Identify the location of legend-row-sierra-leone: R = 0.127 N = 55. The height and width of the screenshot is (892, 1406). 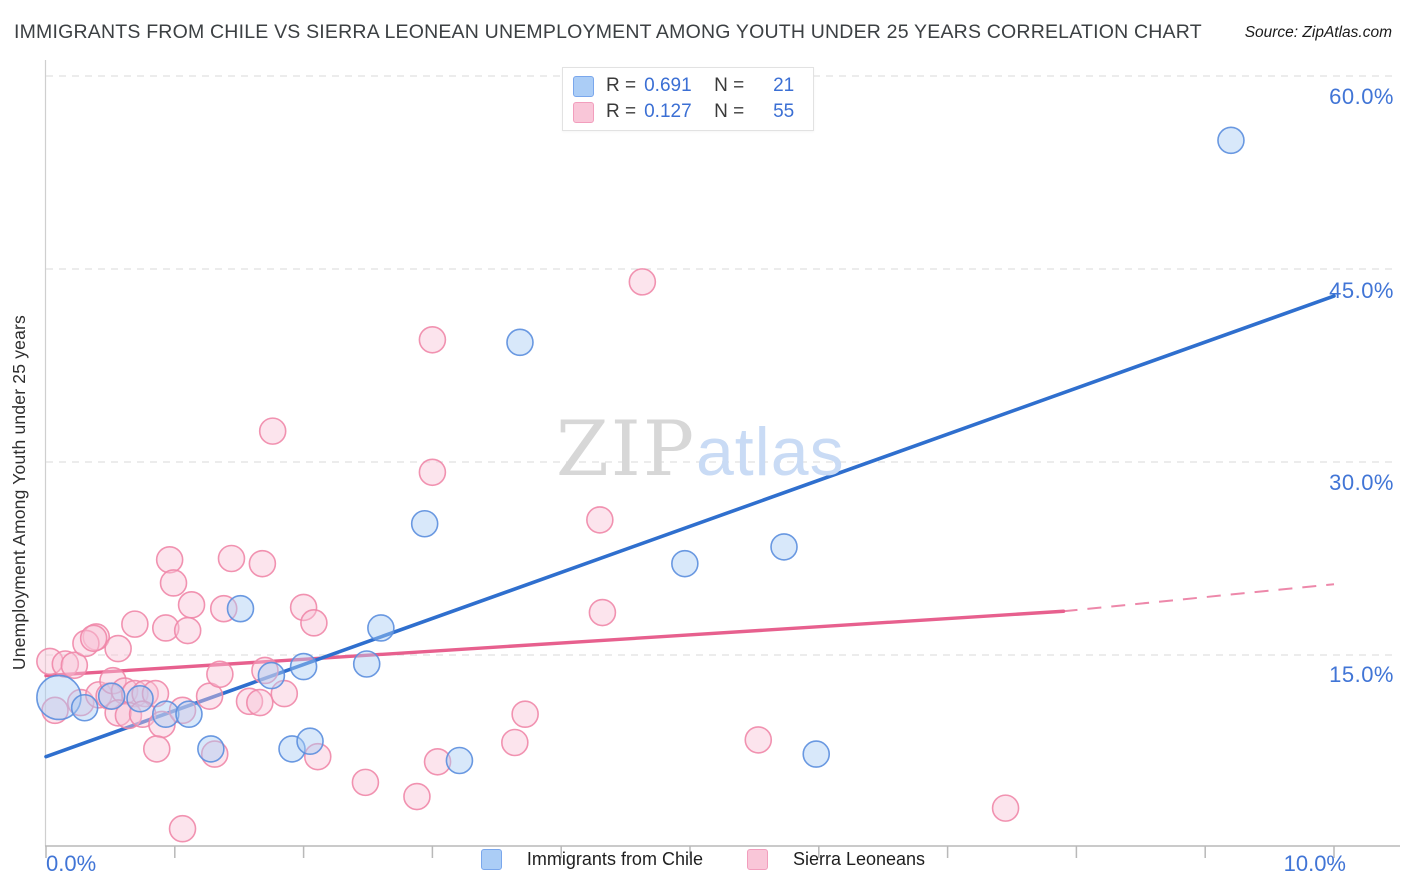
(688, 112).